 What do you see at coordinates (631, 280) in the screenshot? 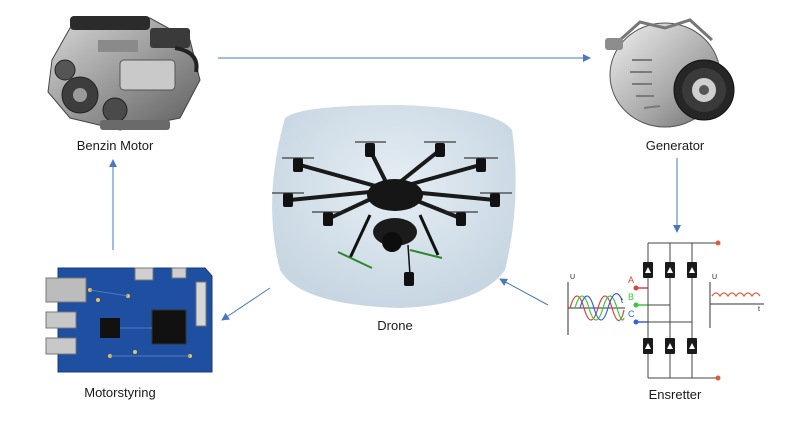
I see `phase-a-label: A` at bounding box center [631, 280].